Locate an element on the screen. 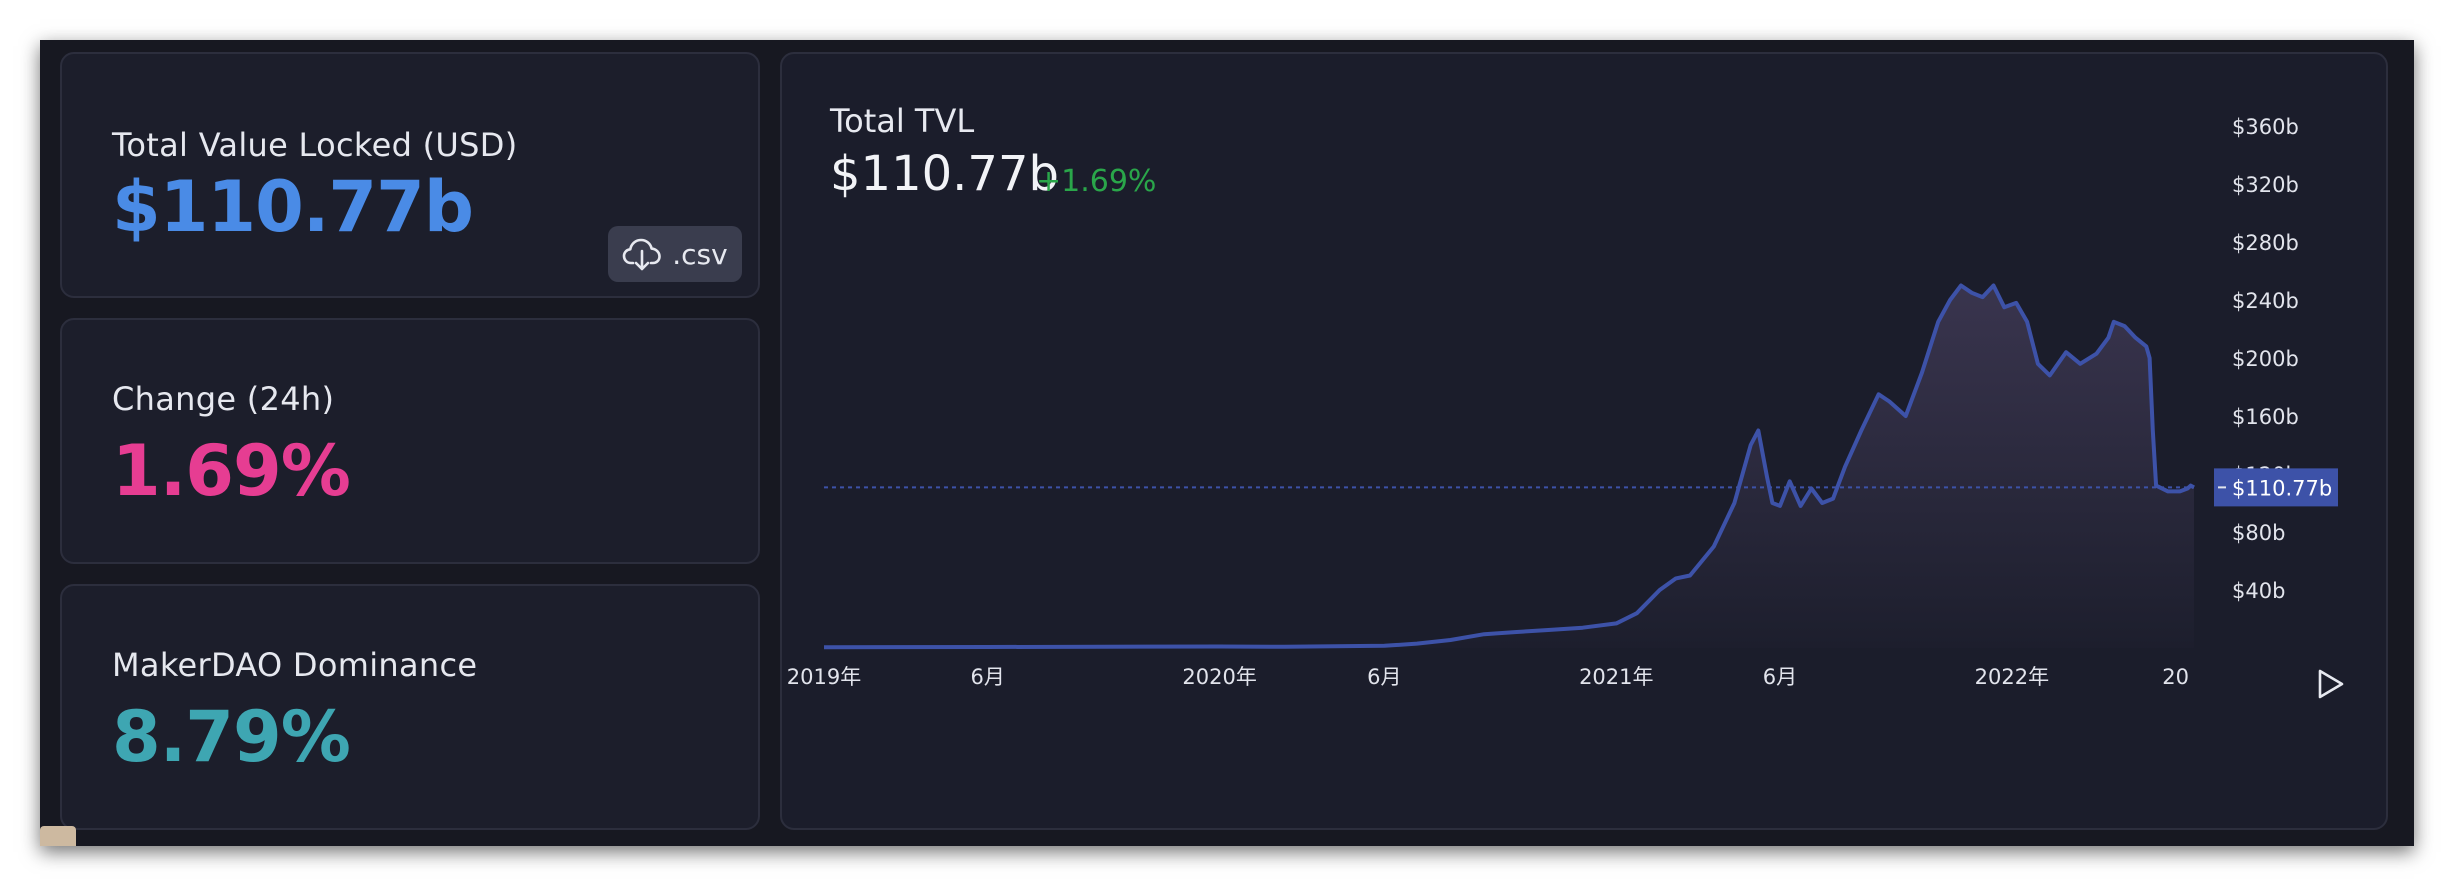 The width and height of the screenshot is (2454, 886). tvl-card: Total Value Locked (USD) $110.77b .csv is located at coordinates (410, 175).